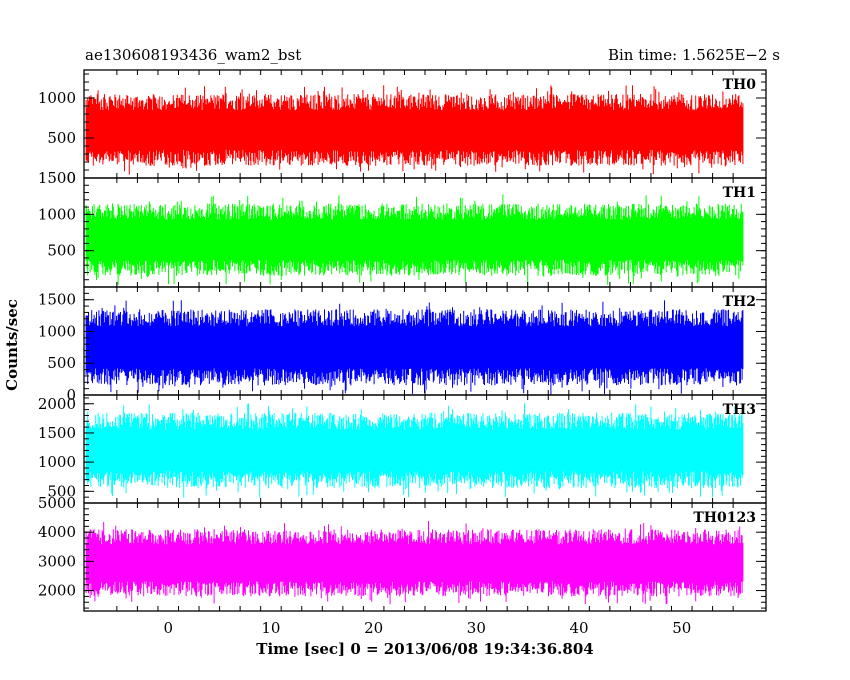 Image resolution: width=850 pixels, height=680 pixels. Describe the element at coordinates (427, 628) in the screenshot. I see `x-axis: 0 10 20 30 40 50` at that location.